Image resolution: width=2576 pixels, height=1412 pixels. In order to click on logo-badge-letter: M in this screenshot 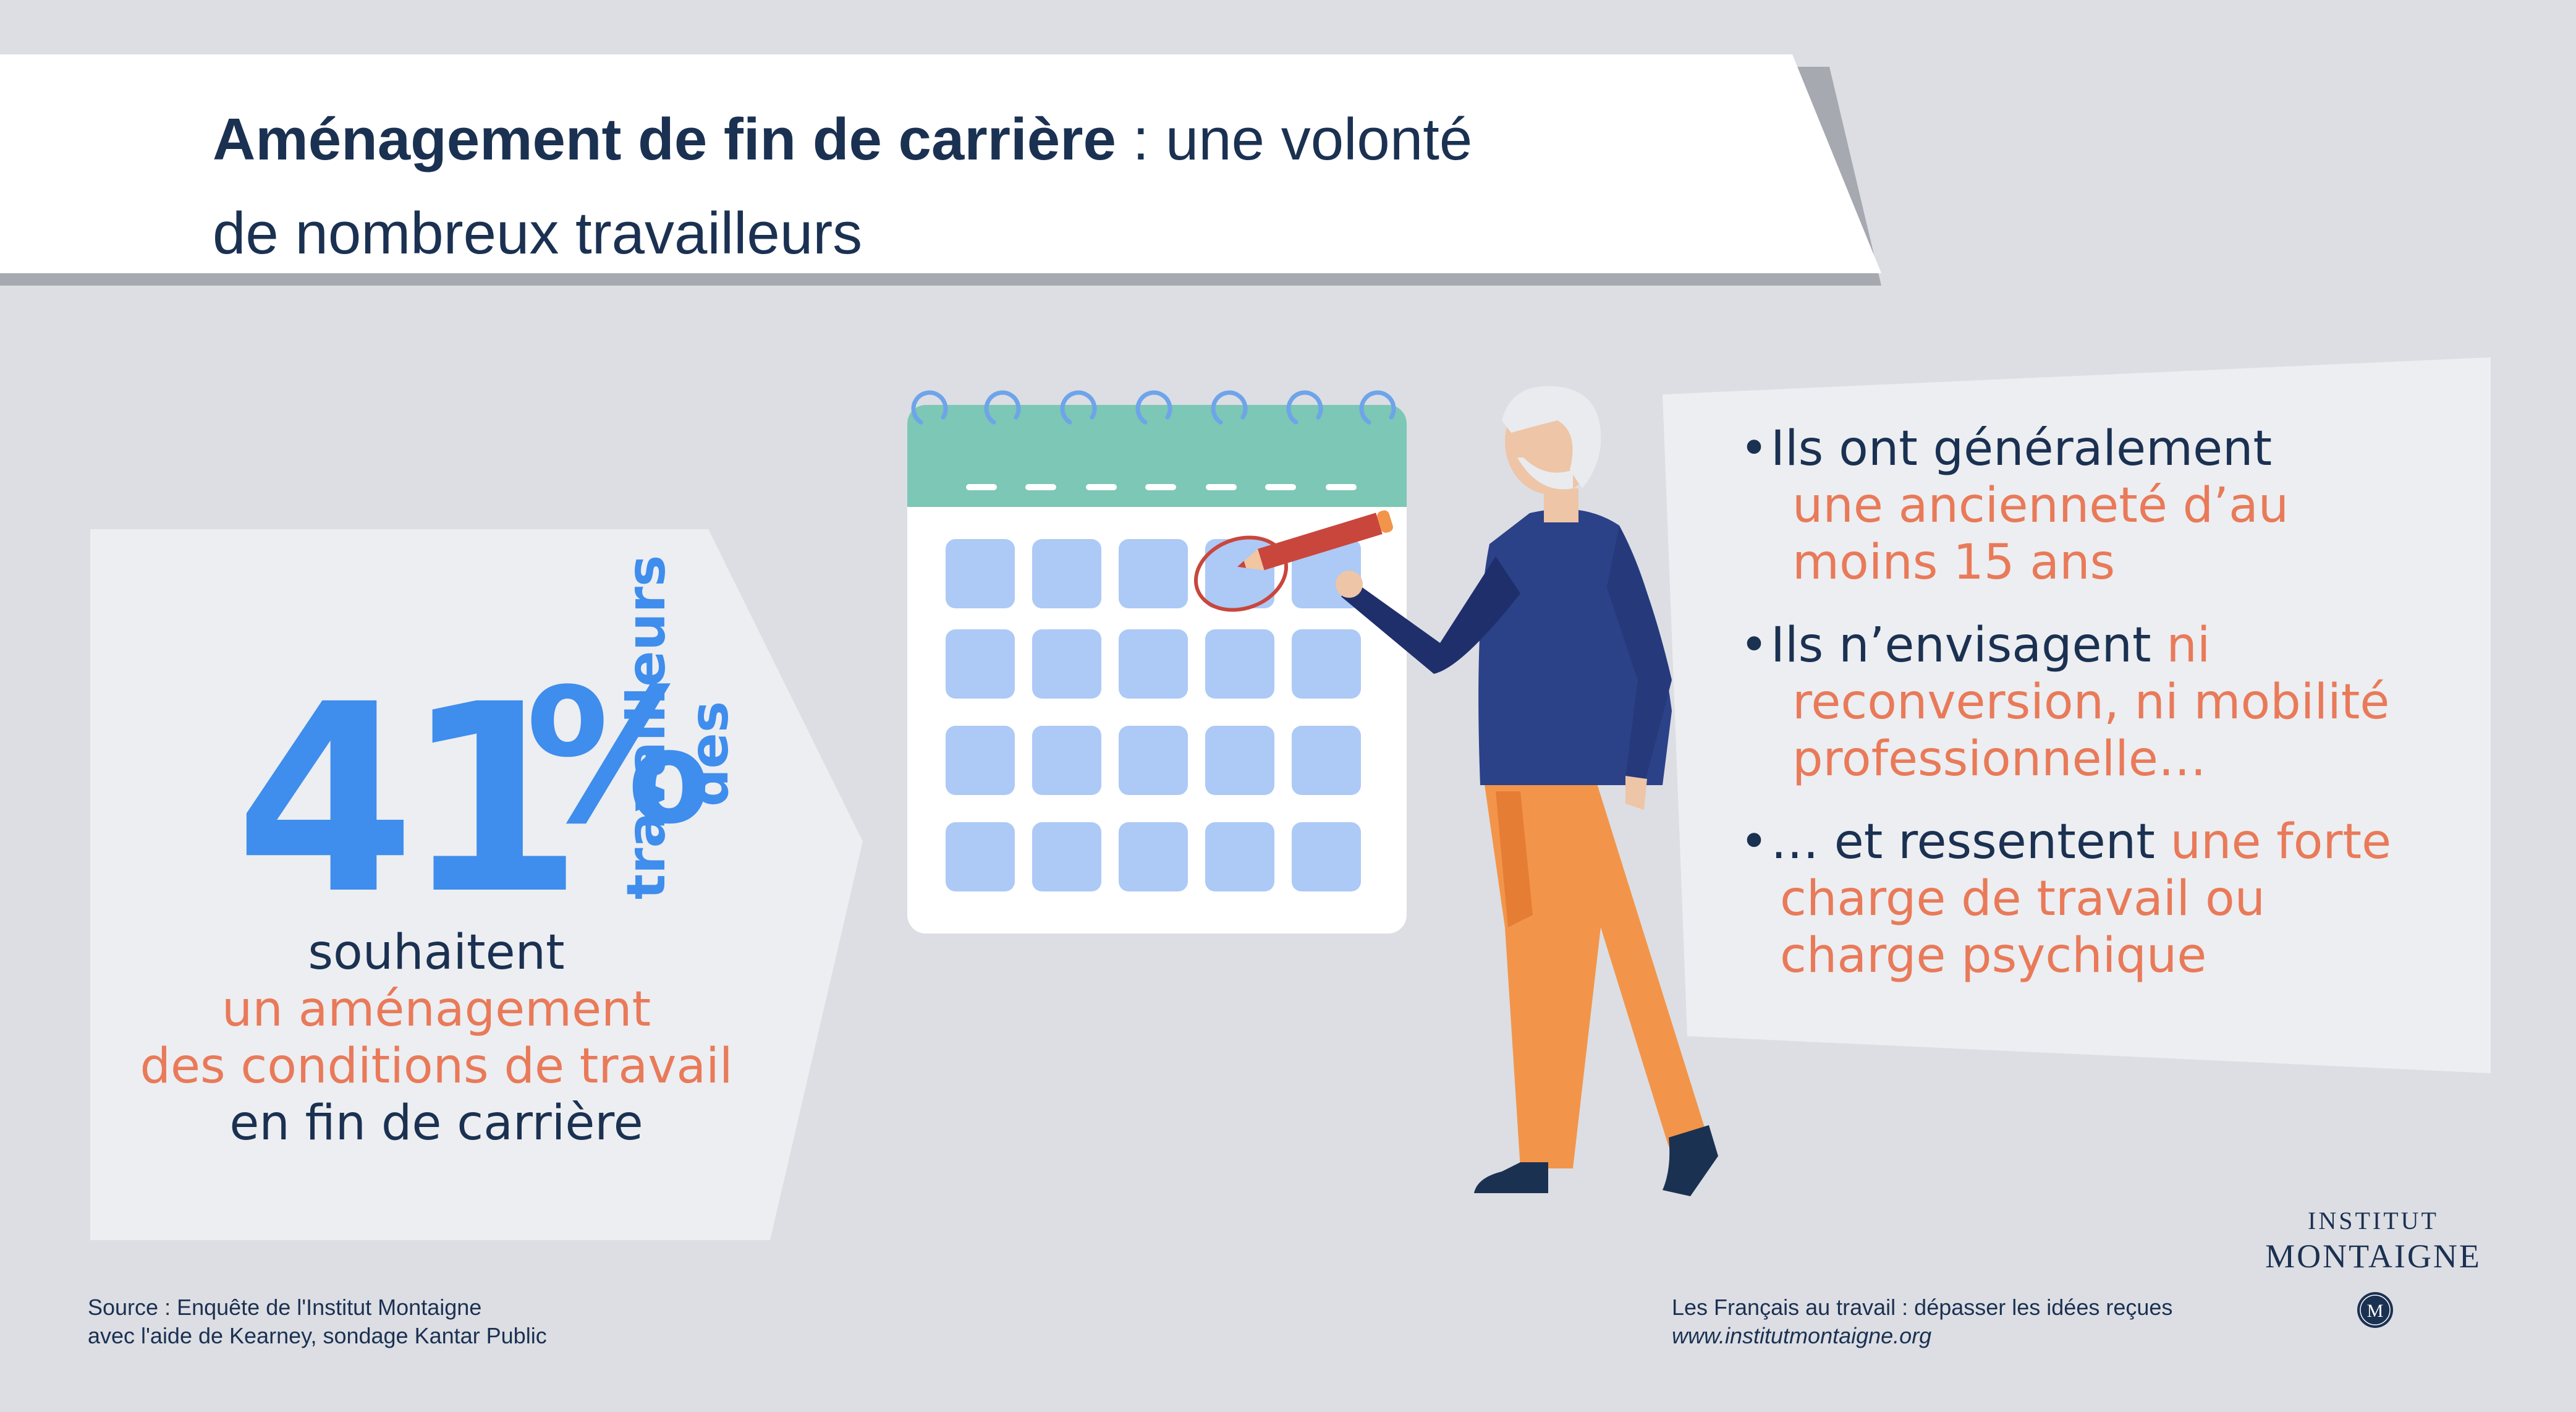, I will do `click(2375, 1311)`.